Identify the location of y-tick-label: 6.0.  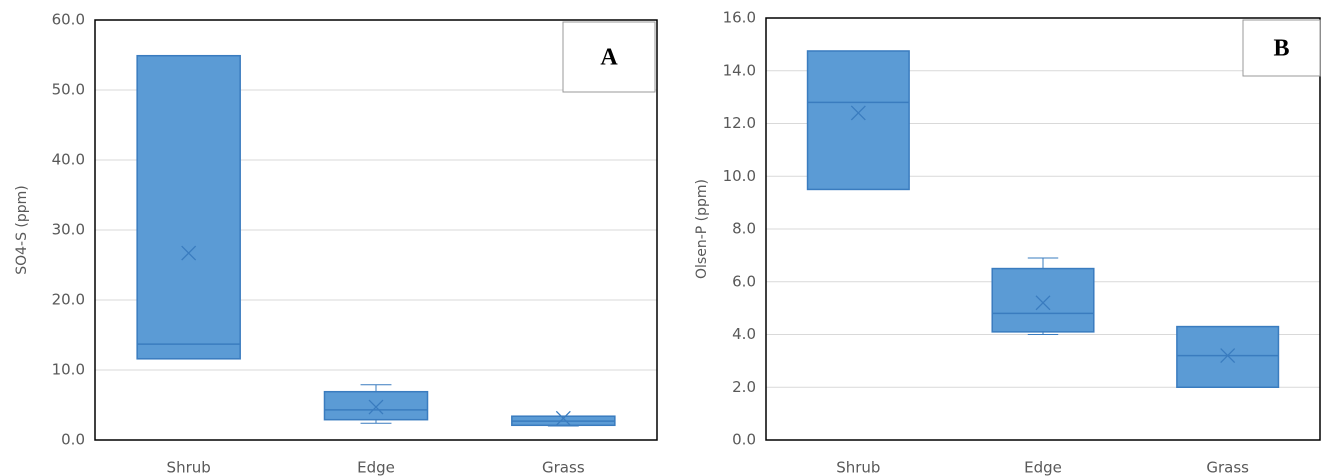
(744, 281).